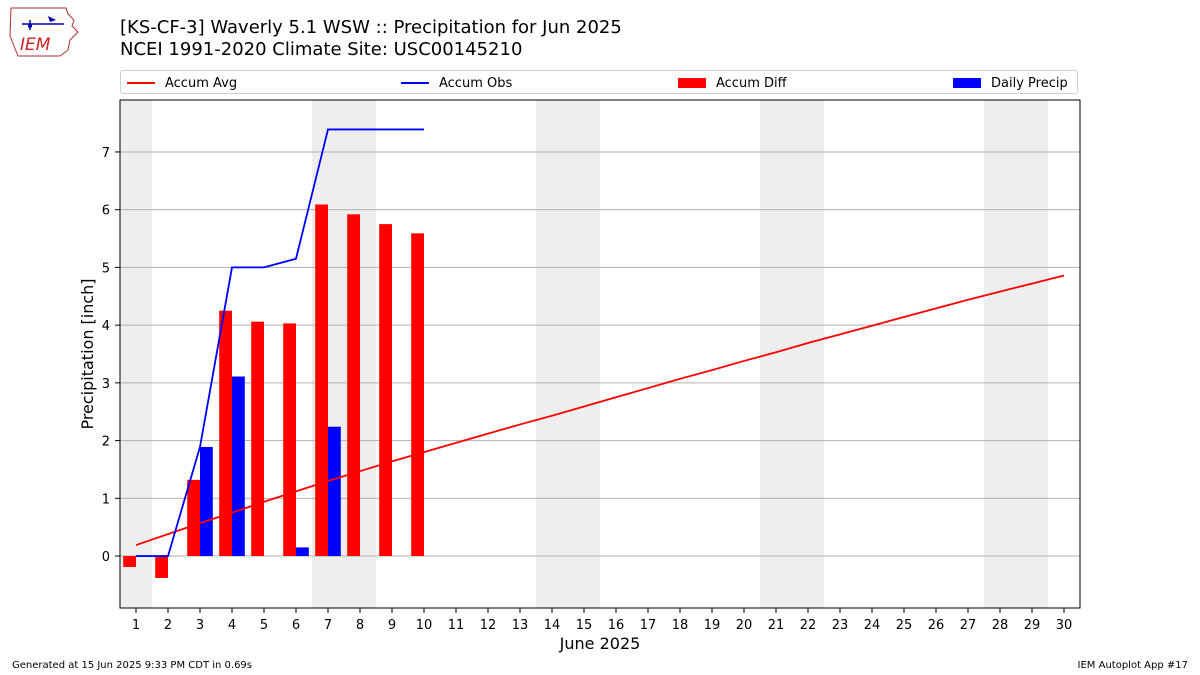  What do you see at coordinates (488, 625) in the screenshot?
I see `x-tick-label: 12` at bounding box center [488, 625].